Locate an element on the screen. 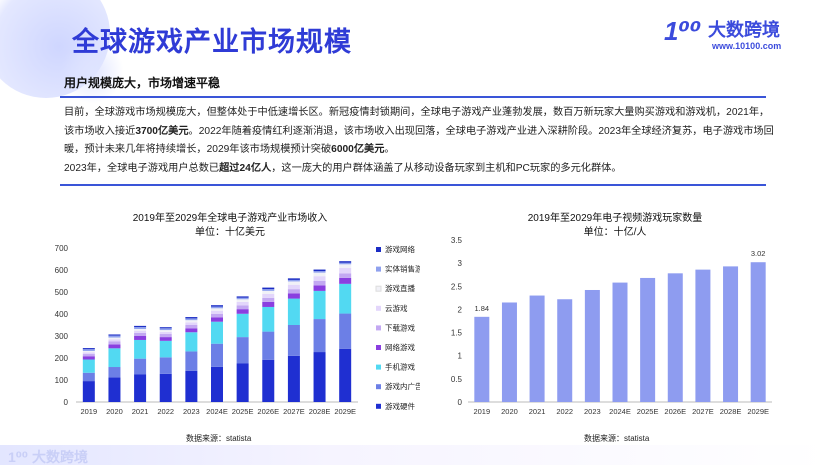 Image resolution: width=830 pixels, height=467 pixels. players-chart-title: 2019年至2029年电子视频游戏玩家数量 is located at coordinates (615, 218).